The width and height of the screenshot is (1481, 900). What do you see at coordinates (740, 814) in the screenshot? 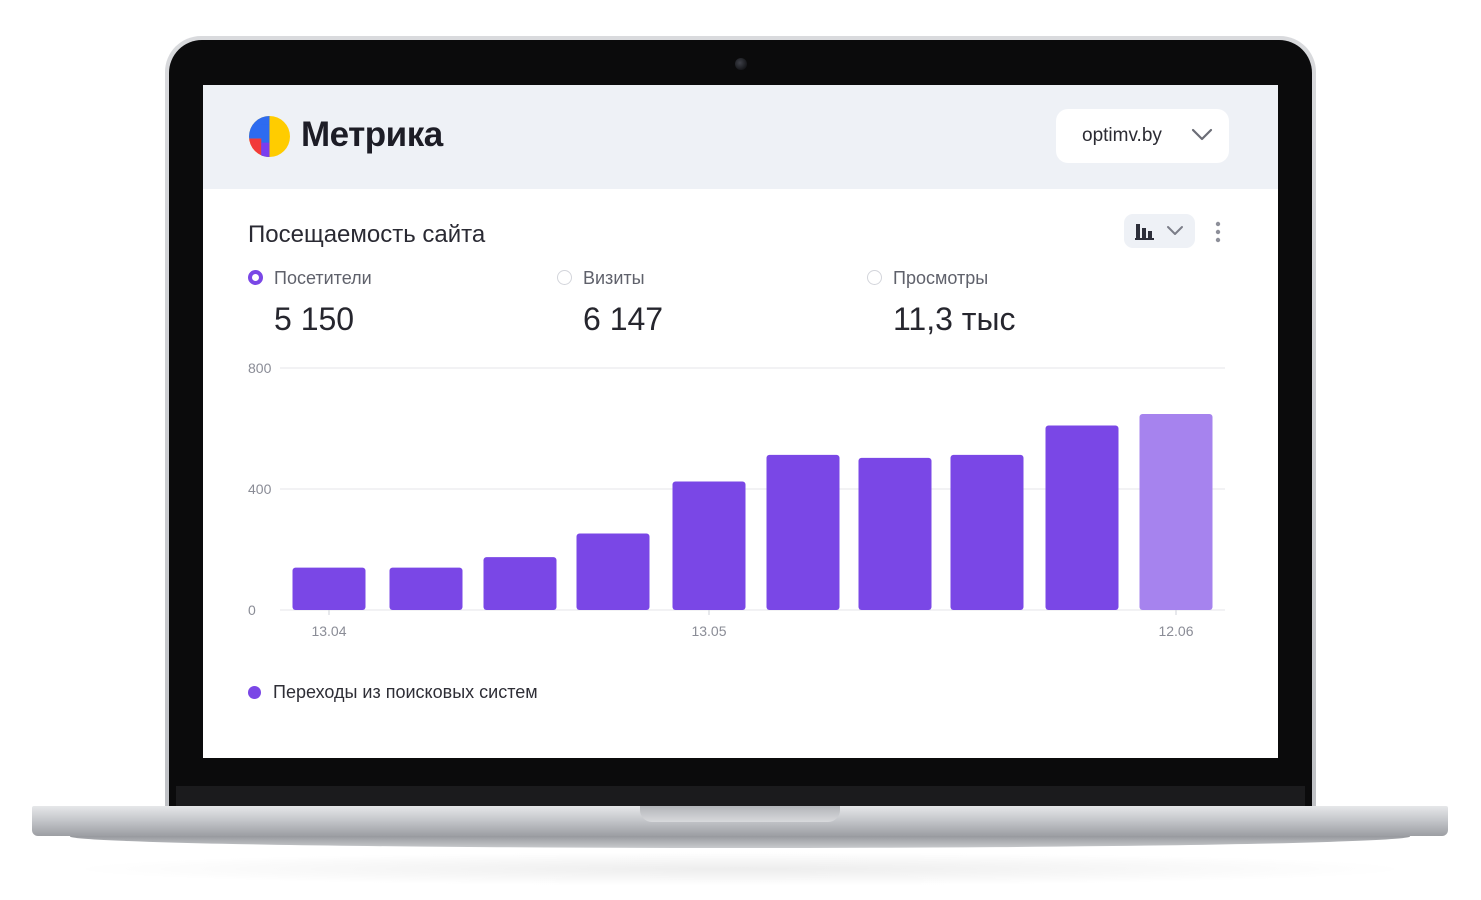
I see `laptop-opening-notch` at bounding box center [740, 814].